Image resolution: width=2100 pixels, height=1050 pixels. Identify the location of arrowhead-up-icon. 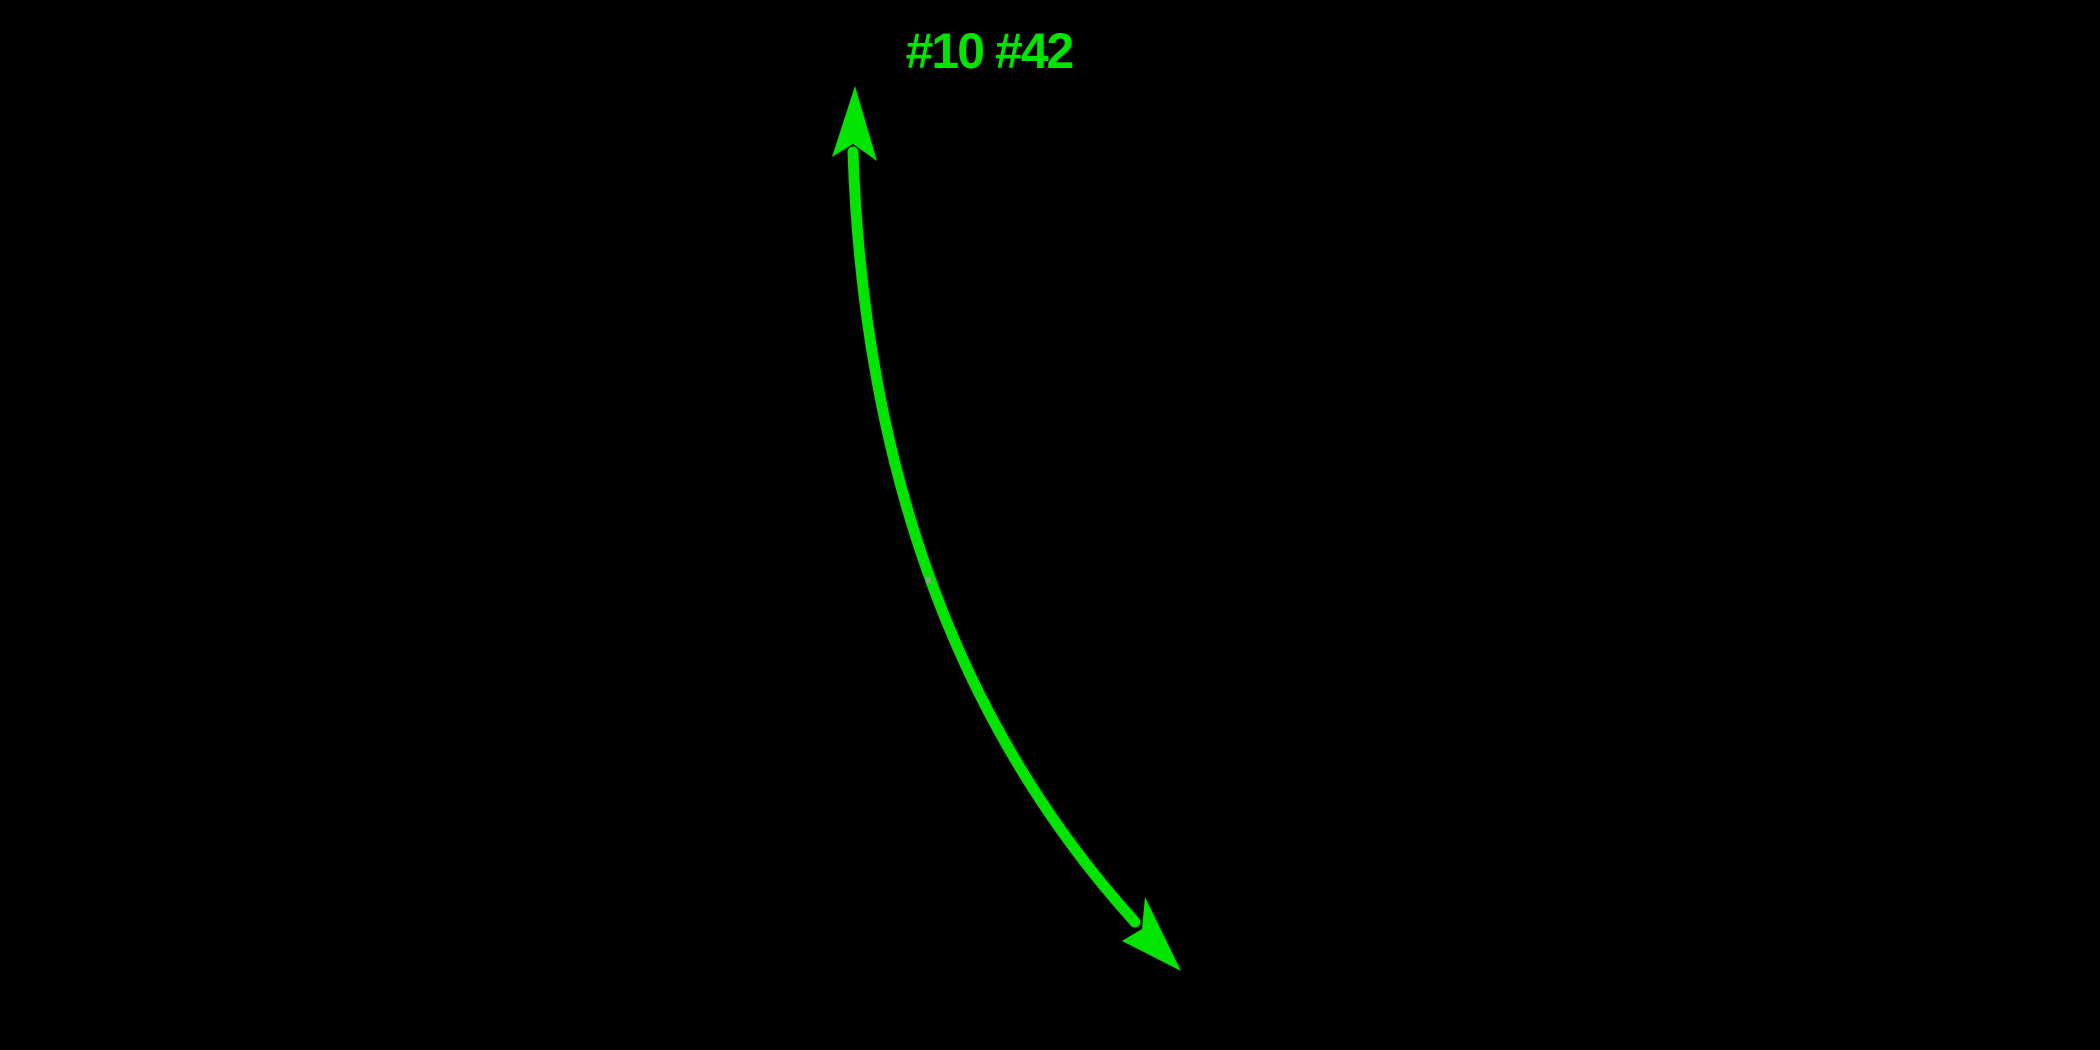
(854, 123).